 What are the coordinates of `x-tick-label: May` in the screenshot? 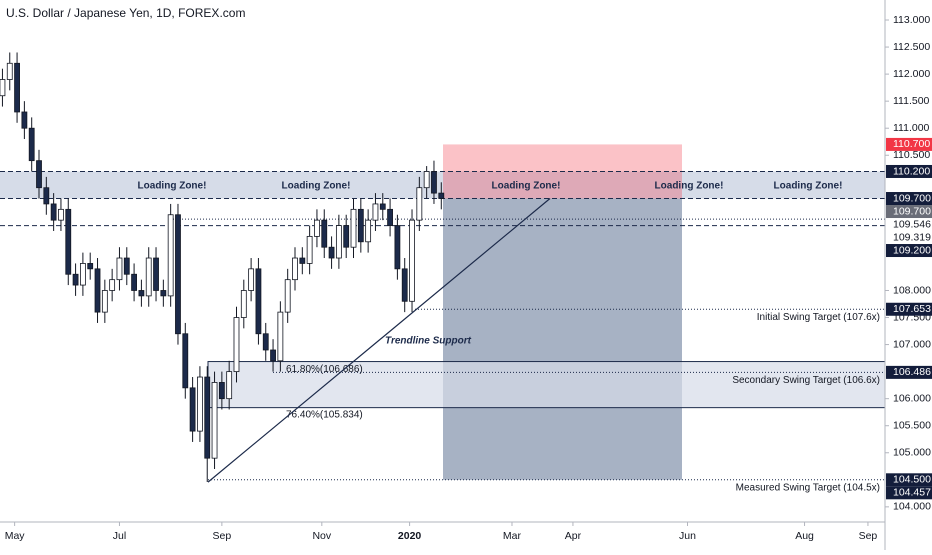 It's located at (15, 536).